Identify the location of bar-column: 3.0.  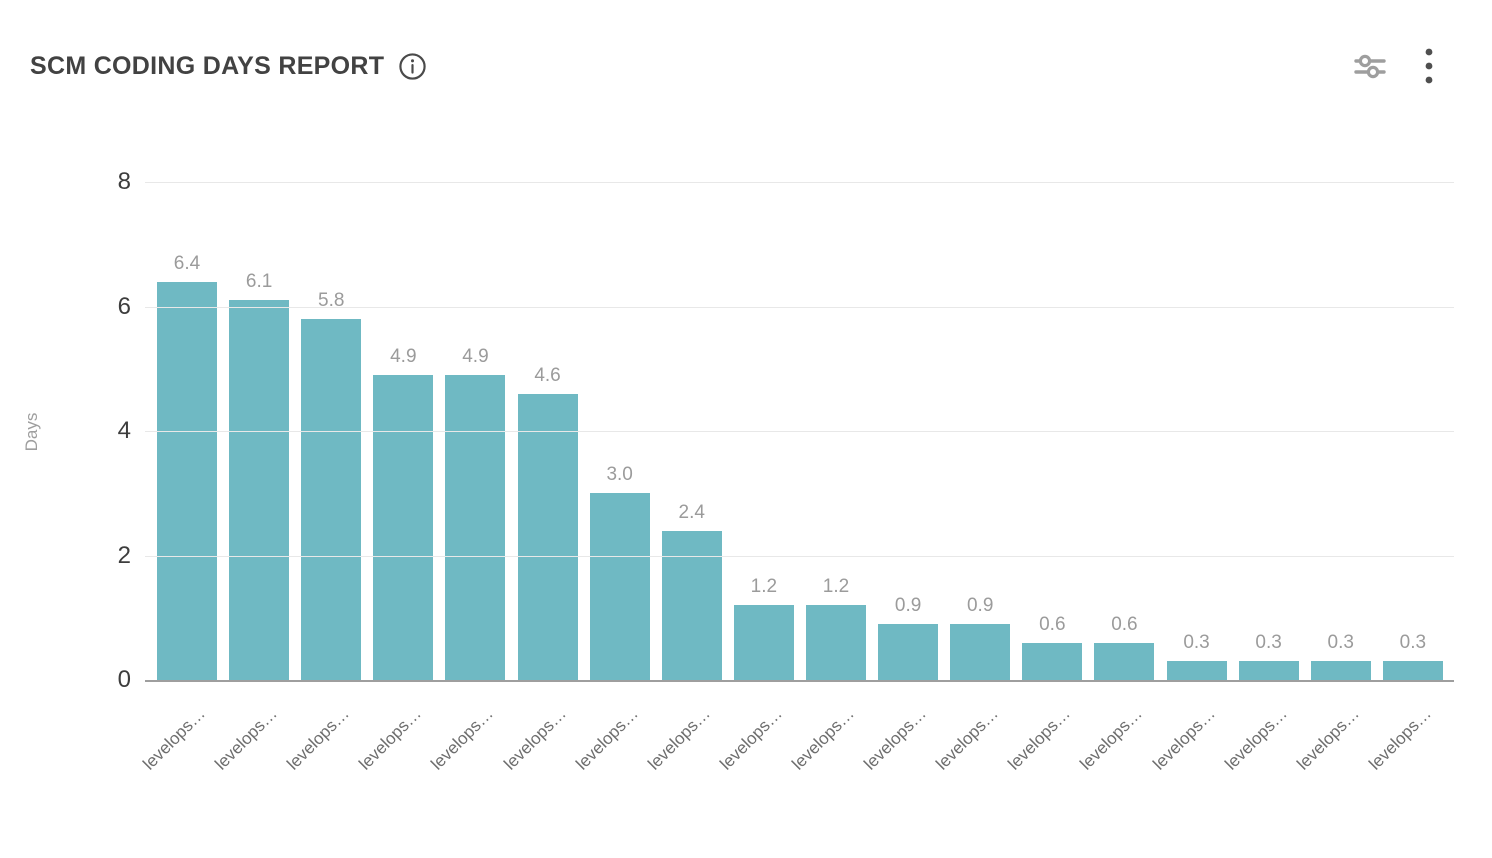
(619, 431).